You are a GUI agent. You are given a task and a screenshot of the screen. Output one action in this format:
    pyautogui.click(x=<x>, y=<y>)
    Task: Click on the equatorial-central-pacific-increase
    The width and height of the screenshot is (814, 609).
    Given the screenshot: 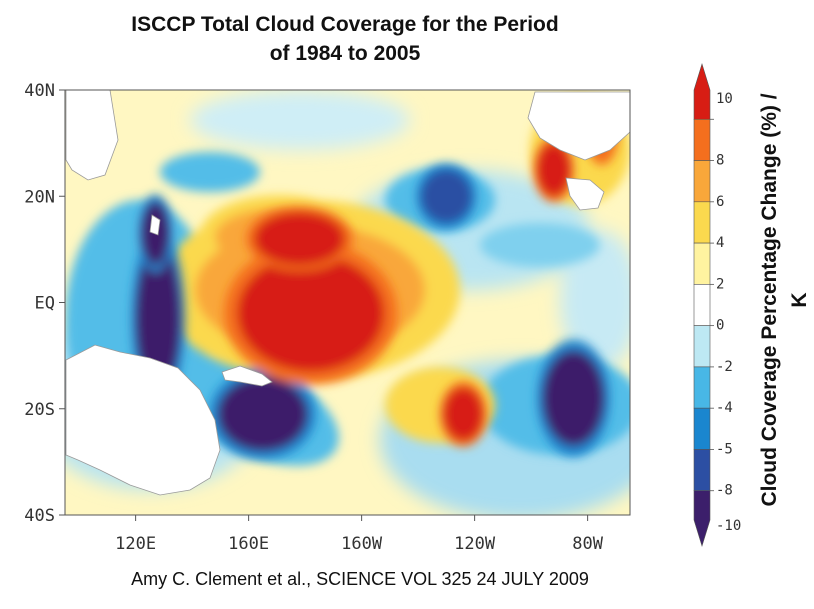 What is the action you would take?
    pyautogui.click(x=311, y=313)
    